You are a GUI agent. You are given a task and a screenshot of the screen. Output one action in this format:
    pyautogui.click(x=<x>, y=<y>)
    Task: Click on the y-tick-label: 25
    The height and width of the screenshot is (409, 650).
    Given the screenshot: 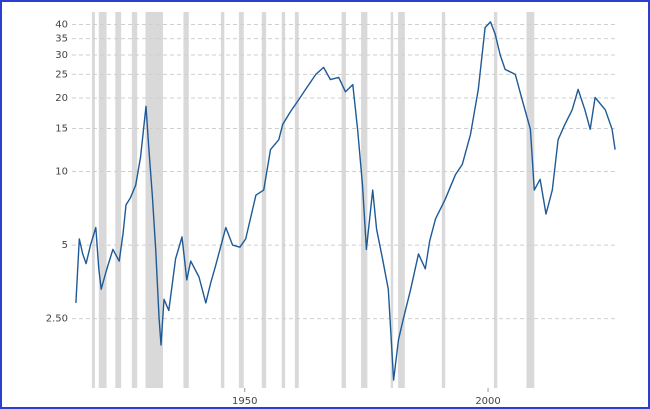 What is the action you would take?
    pyautogui.click(x=61, y=74)
    